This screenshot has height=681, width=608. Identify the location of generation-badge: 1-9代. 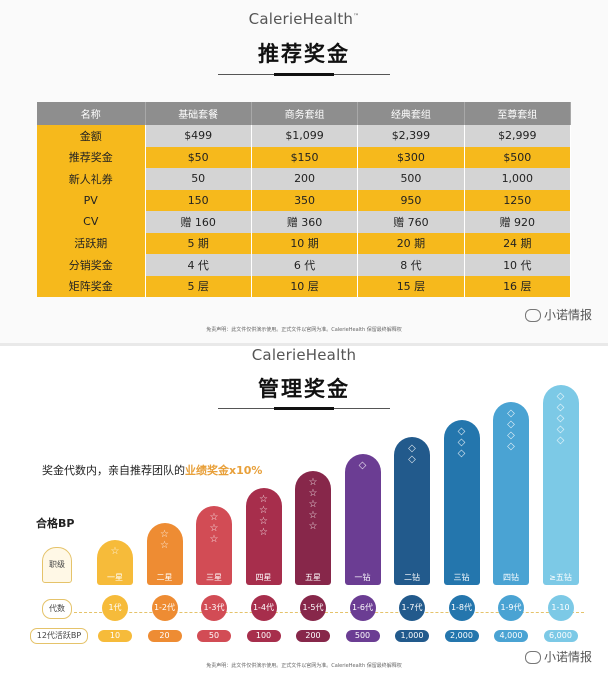
(511, 608).